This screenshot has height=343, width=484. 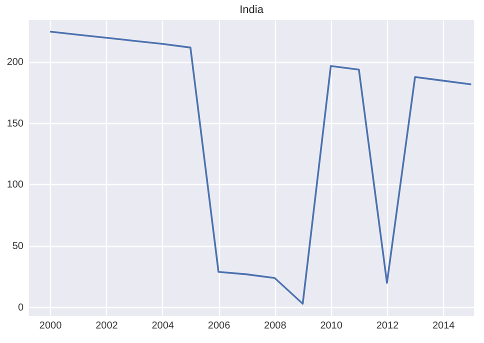 What do you see at coordinates (331, 326) in the screenshot?
I see `x-tick-label: 2010` at bounding box center [331, 326].